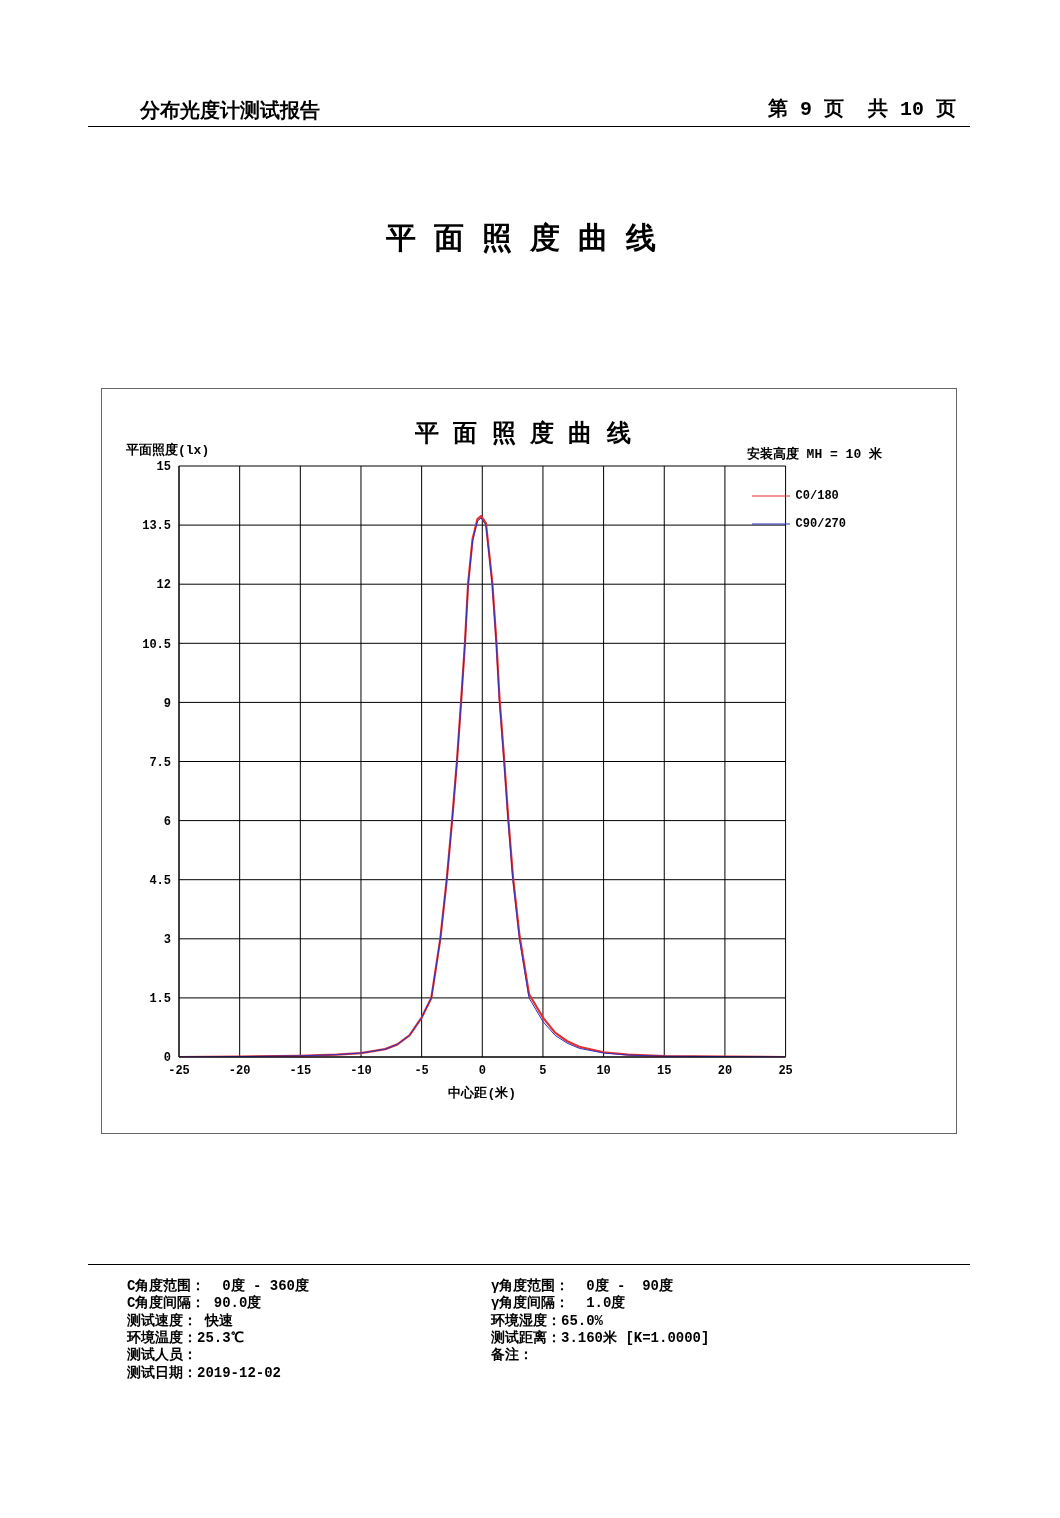 This screenshot has width=1060, height=1518. What do you see at coordinates (204, 1373) in the screenshot?
I see `text: 测试日期：2019-12-02` at bounding box center [204, 1373].